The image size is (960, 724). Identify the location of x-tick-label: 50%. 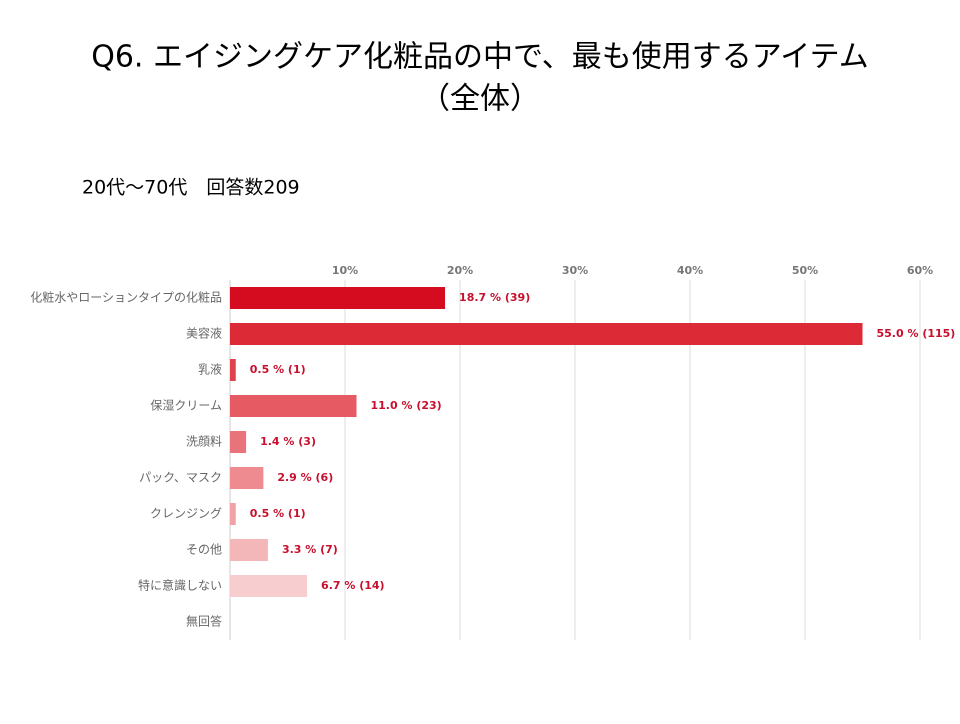
(805, 270).